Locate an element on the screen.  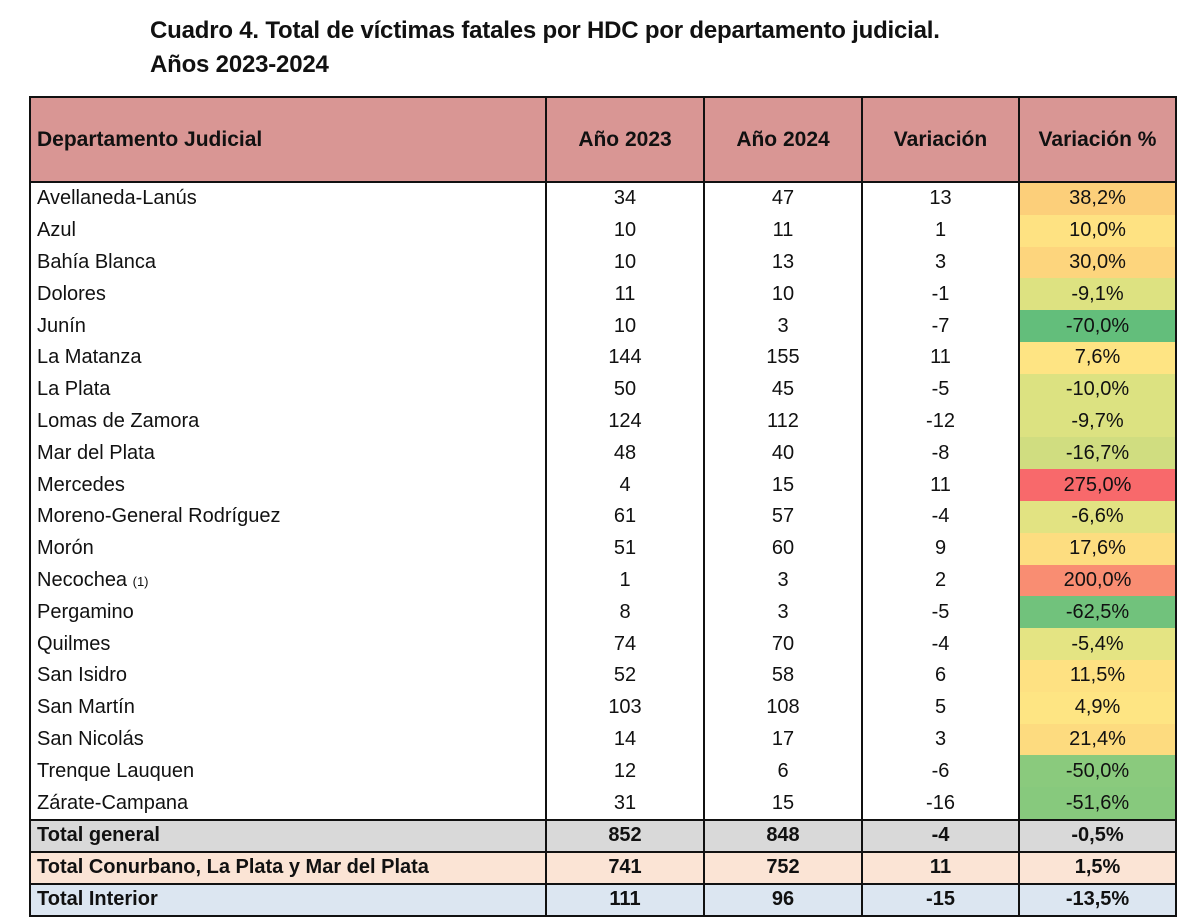
cell-ano-2023: 50 is located at coordinates (625, 389).